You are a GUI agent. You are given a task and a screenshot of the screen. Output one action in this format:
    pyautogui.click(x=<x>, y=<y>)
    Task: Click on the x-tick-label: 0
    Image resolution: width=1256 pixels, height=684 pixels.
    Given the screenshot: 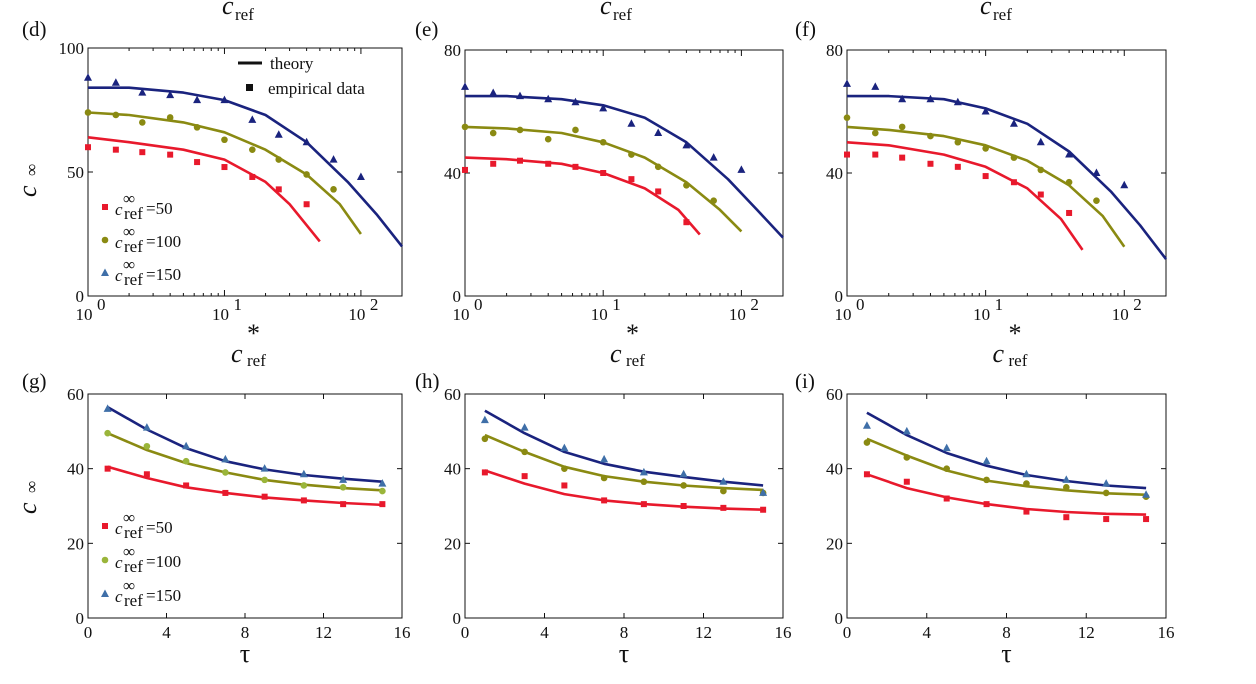 What is the action you would take?
    pyautogui.click(x=465, y=632)
    